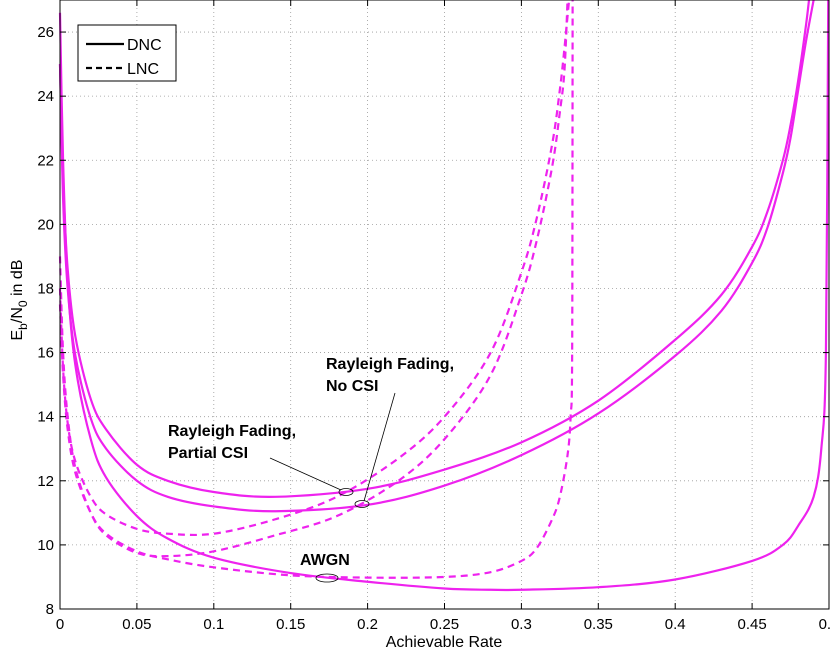  Describe the element at coordinates (45, 481) in the screenshot. I see `y-tick-label: 12` at that location.